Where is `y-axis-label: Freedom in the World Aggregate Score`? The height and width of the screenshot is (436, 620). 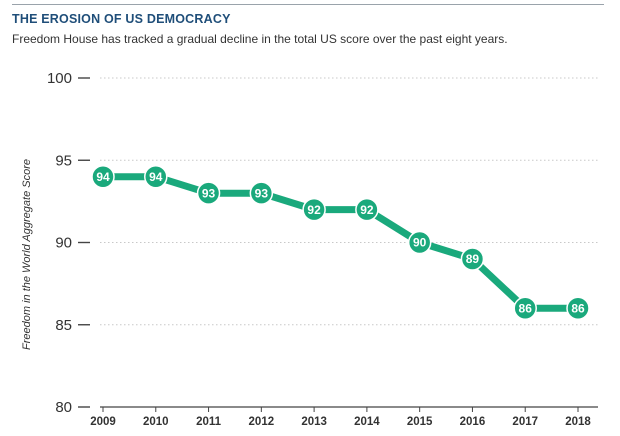 y-axis-label: Freedom in the World Aggregate Score is located at coordinates (27, 254).